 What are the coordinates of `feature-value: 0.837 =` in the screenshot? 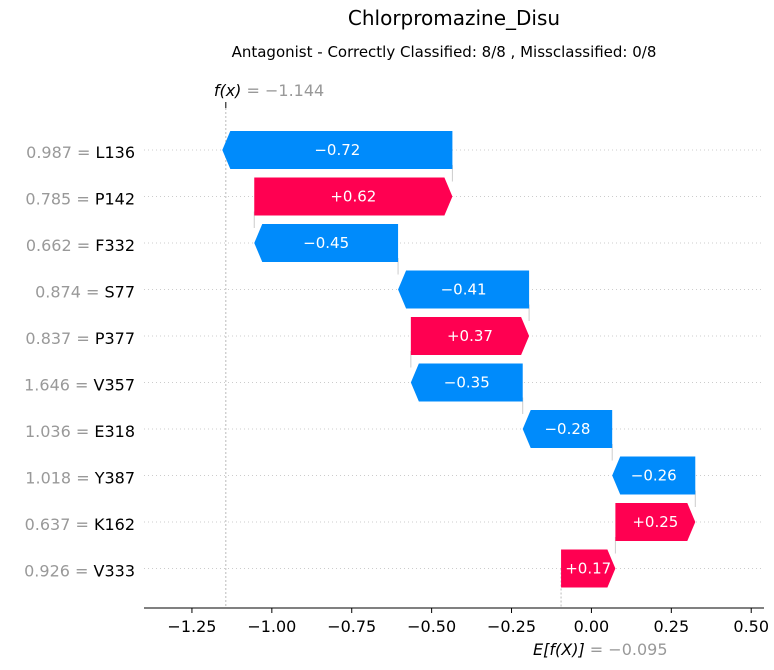 It's located at (59, 338).